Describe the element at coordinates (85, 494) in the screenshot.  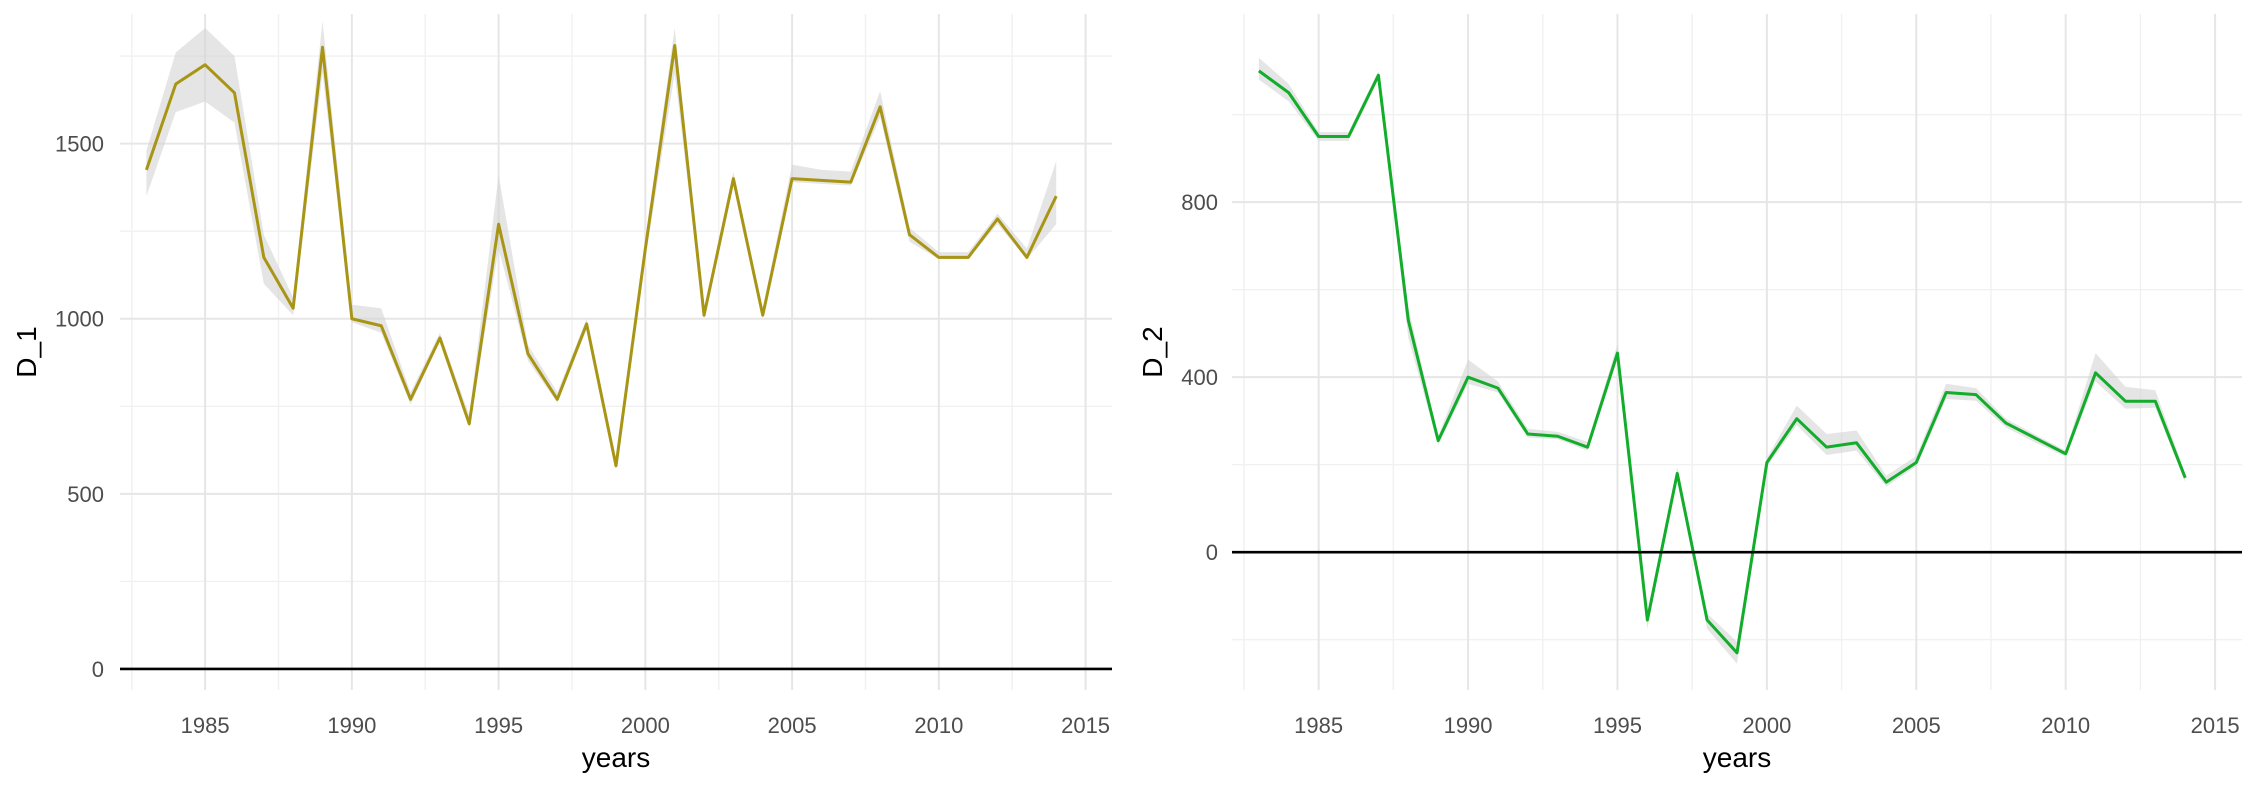
I see `y-tick-label: 500` at that location.